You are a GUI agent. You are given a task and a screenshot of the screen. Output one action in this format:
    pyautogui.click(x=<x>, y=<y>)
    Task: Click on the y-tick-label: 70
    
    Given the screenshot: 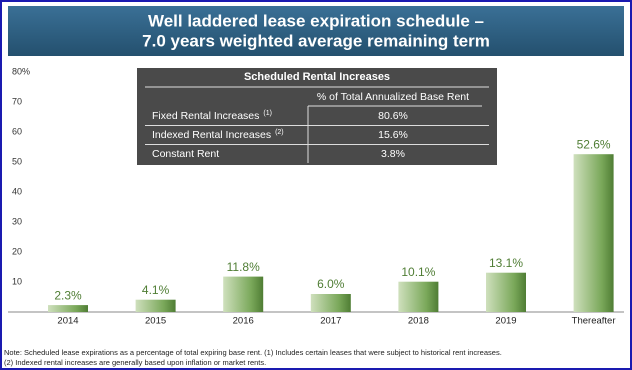 What is the action you would take?
    pyautogui.click(x=17, y=101)
    